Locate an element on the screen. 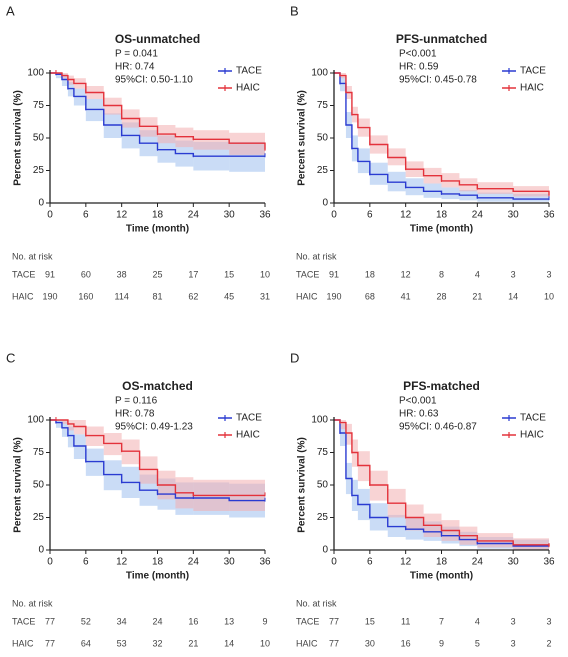 This screenshot has height=657, width=568. risk-value: 30 is located at coordinates (370, 643).